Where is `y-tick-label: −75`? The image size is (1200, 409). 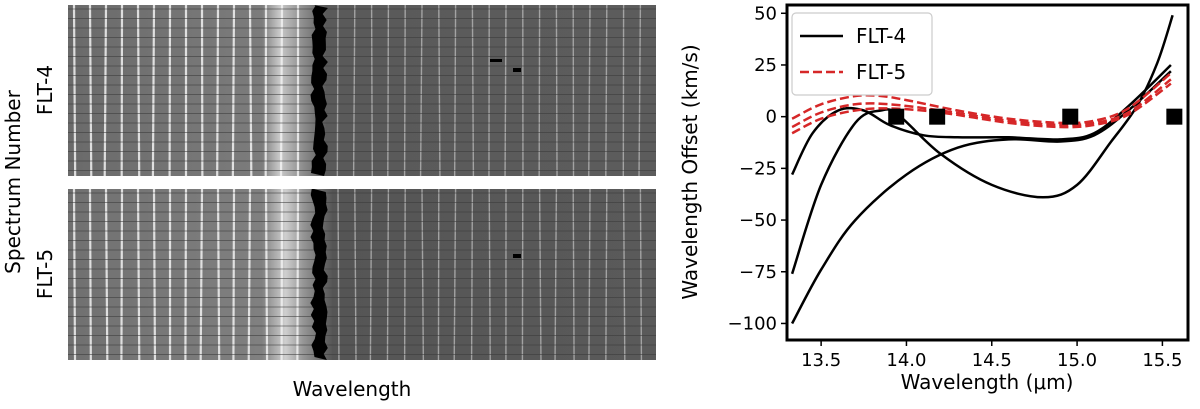
y-tick-label: −75 is located at coordinates (758, 272).